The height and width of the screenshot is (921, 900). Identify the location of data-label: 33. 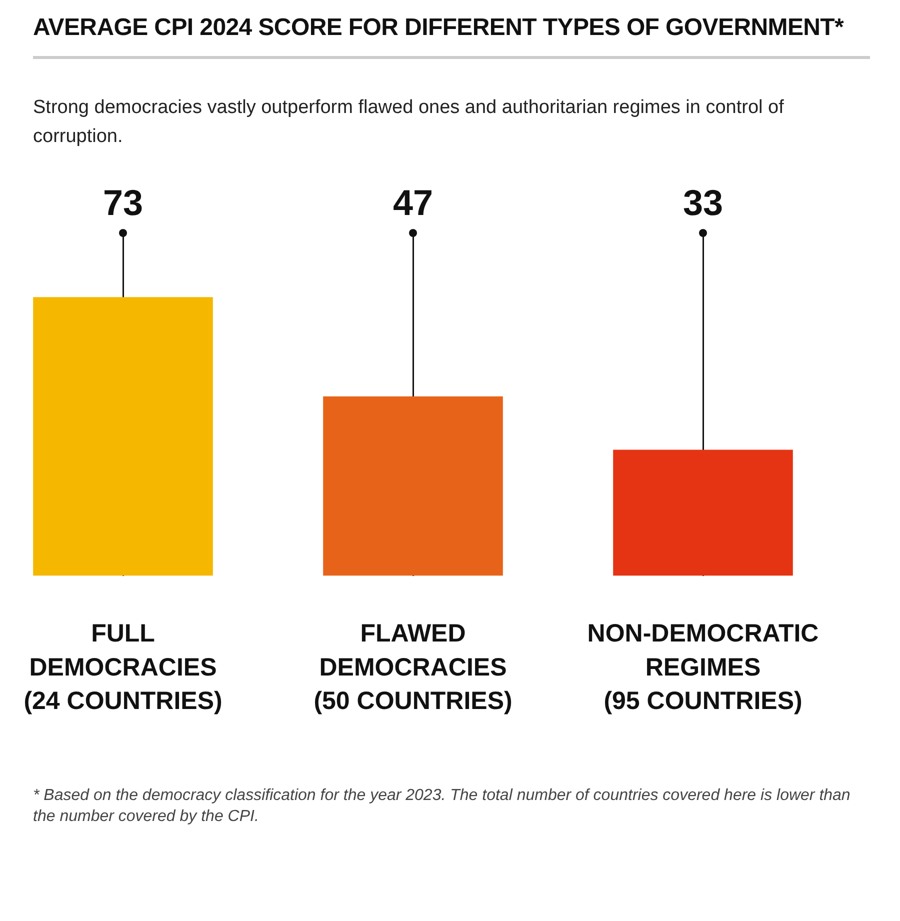
(703, 202).